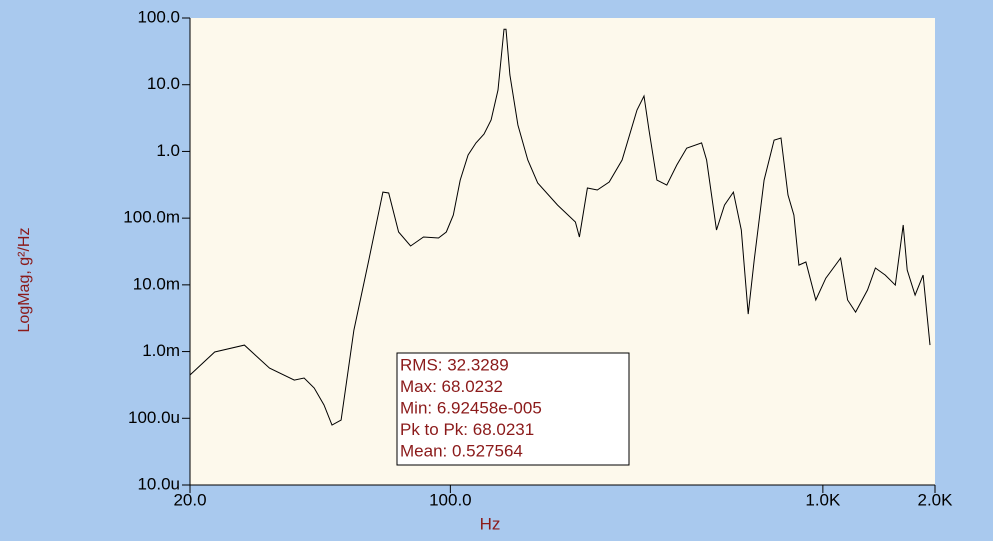 Image resolution: width=993 pixels, height=541 pixels. Describe the element at coordinates (151, 217) in the screenshot. I see `y-tick-label: 100.0m` at that location.